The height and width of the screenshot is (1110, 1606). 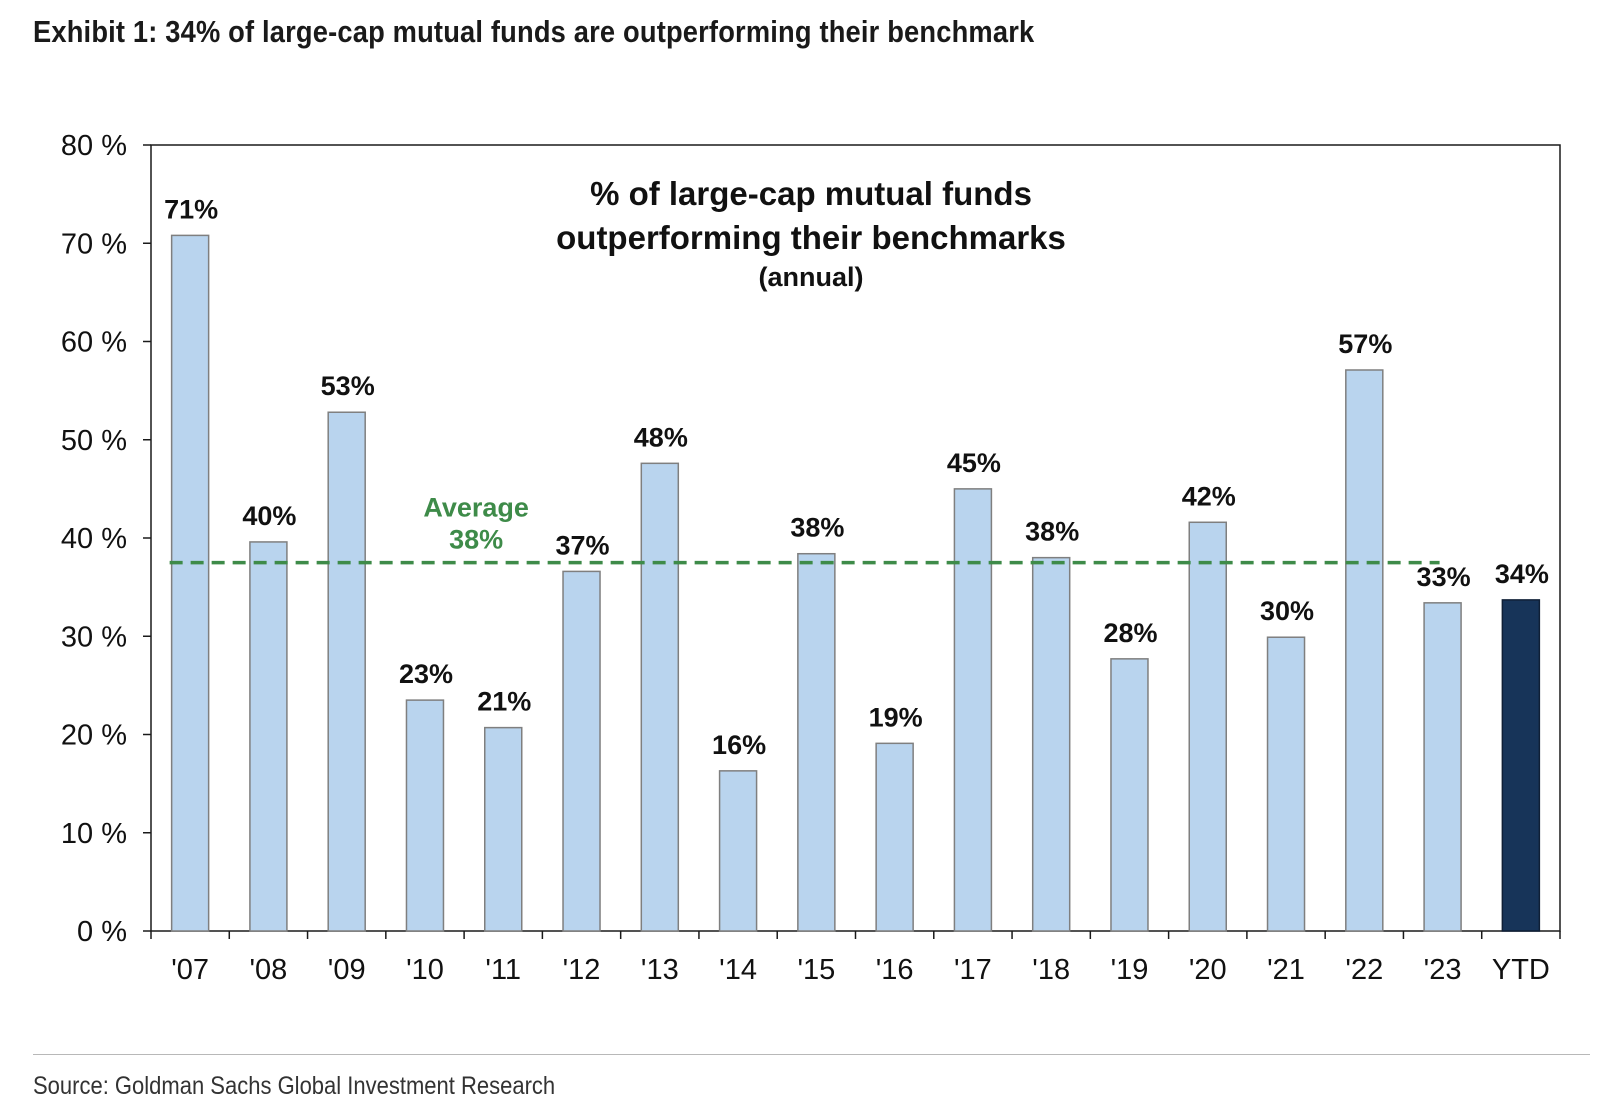 What do you see at coordinates (1443, 970) in the screenshot?
I see `x-tick-label: '23` at bounding box center [1443, 970].